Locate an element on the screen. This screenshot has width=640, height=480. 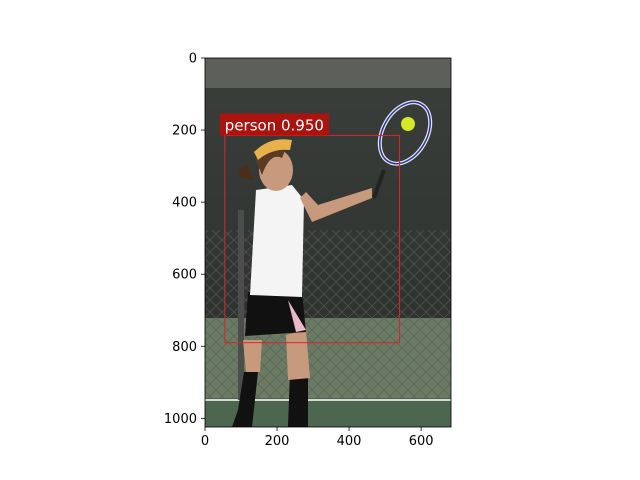
detections-layer: person 0.950 is located at coordinates (309, 228).